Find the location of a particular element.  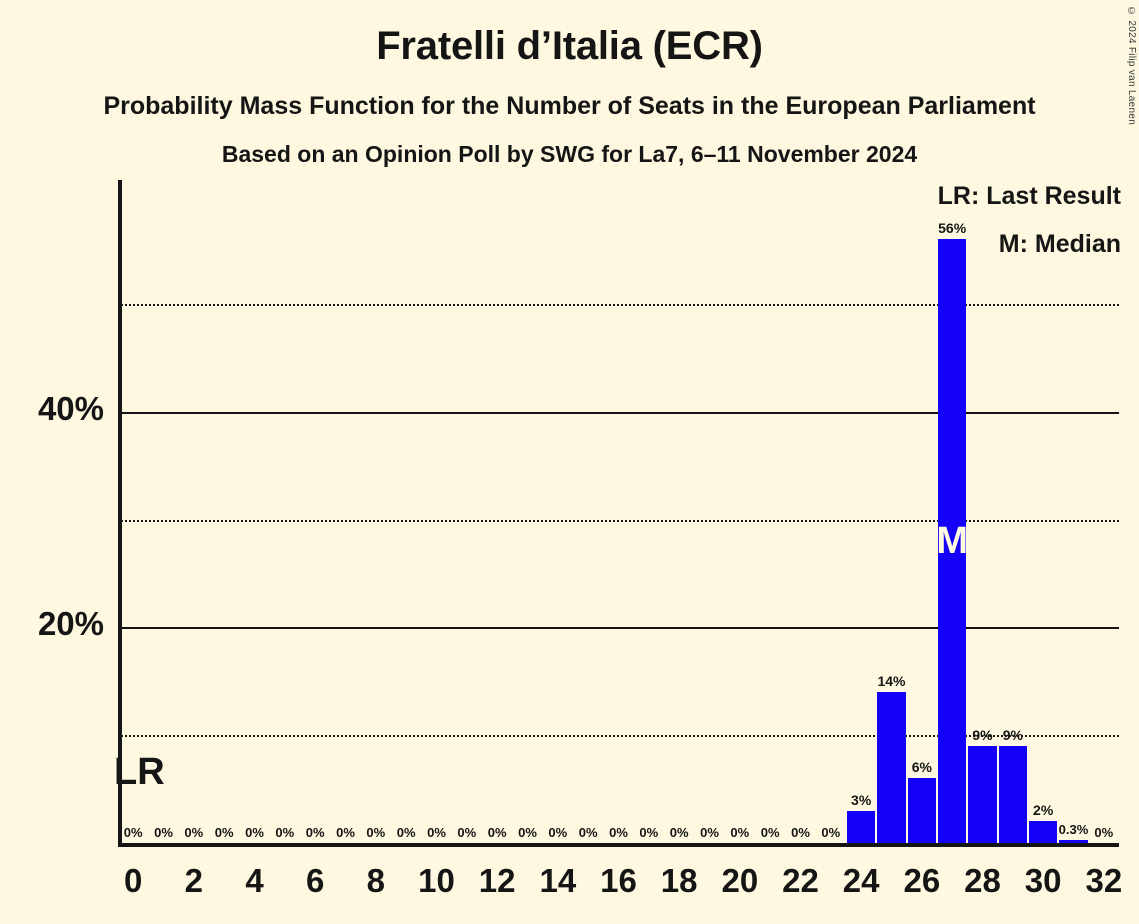

x-tick-label-28: 28 is located at coordinates (982, 880).